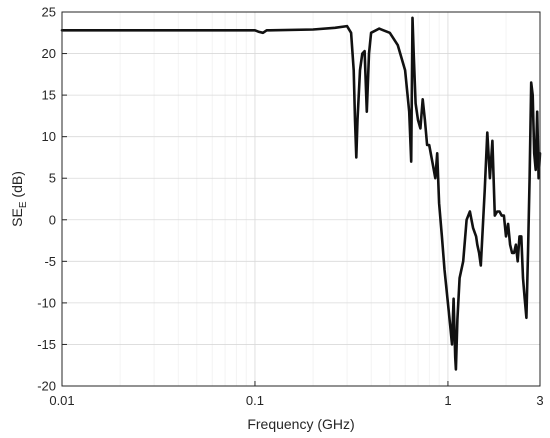 This screenshot has width=550, height=438. What do you see at coordinates (61, 400) in the screenshot?
I see `x-tick-label: 0.01` at bounding box center [61, 400].